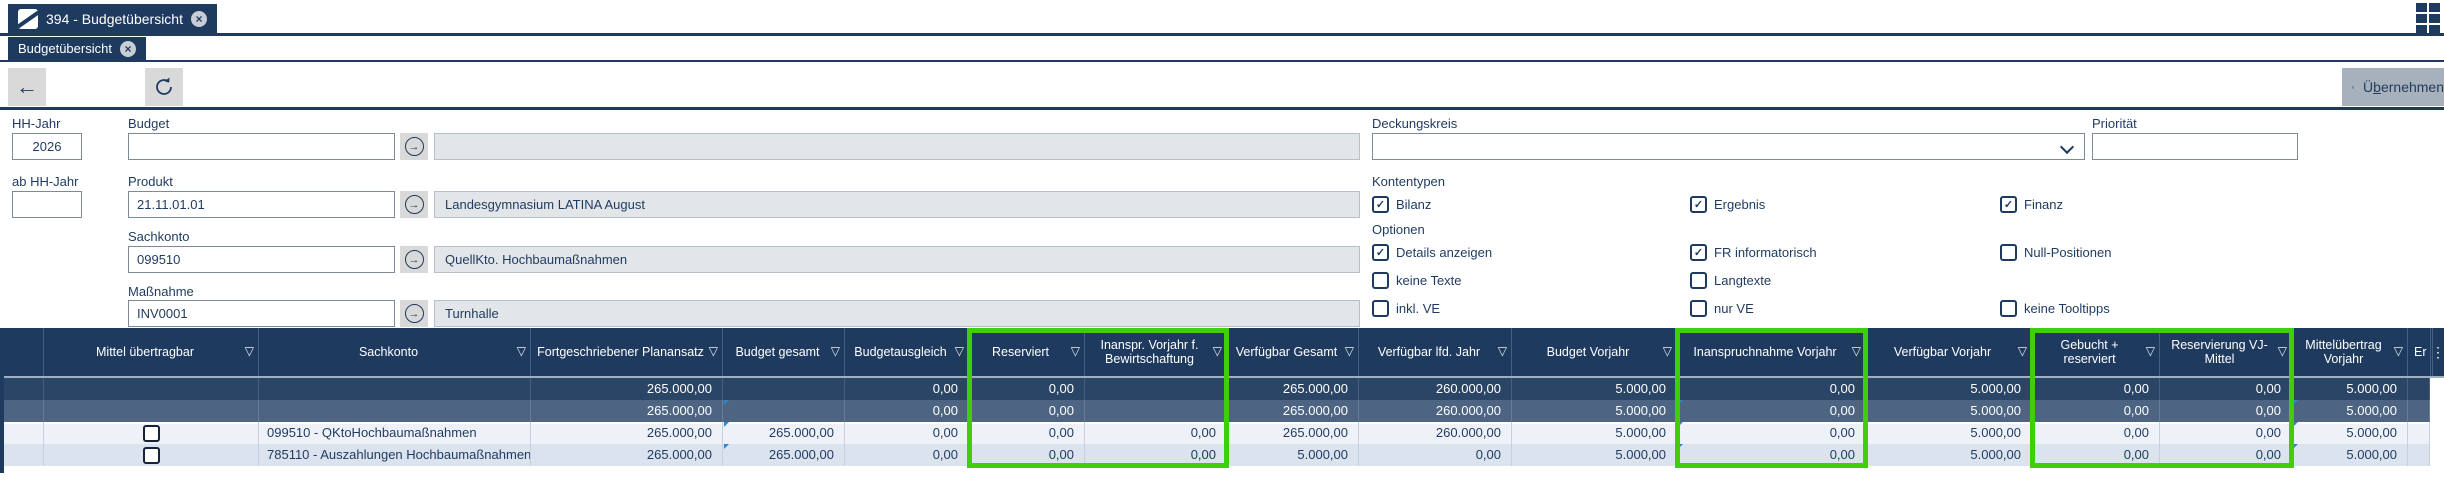 The image size is (2444, 486). I want to click on refresh-button, so click(164, 87).